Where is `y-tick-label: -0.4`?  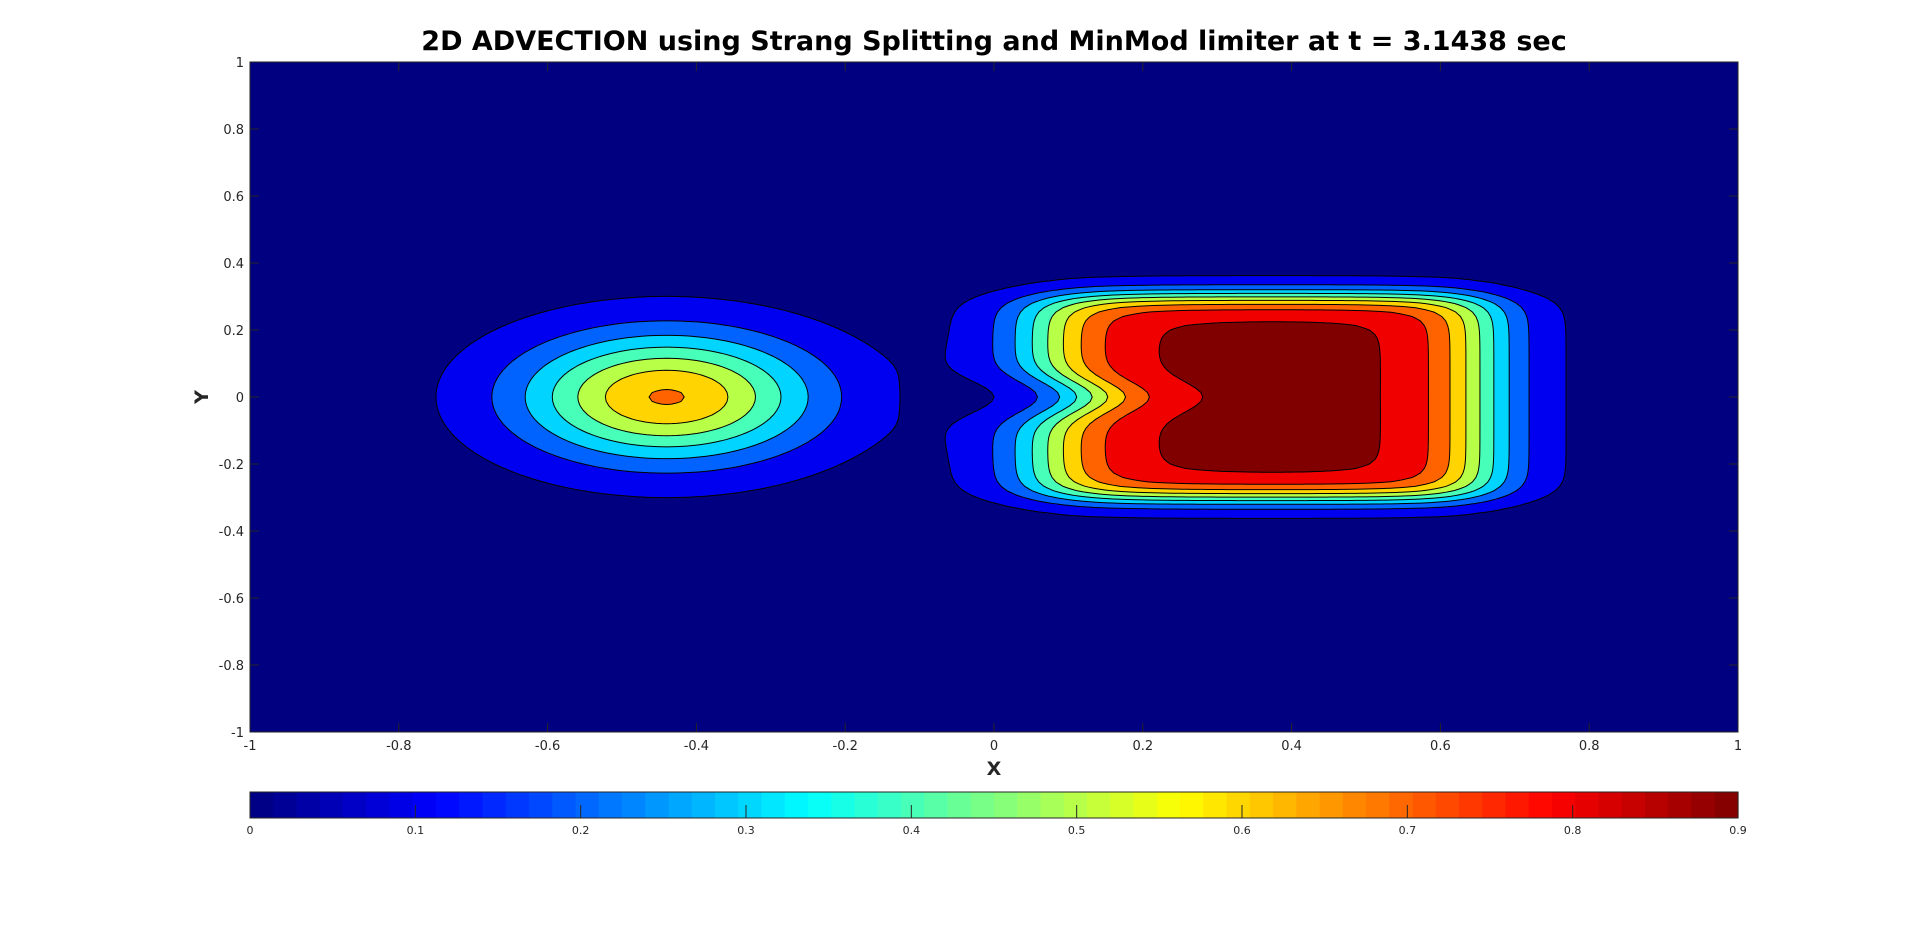
y-tick-label: -0.4 is located at coordinates (231, 532).